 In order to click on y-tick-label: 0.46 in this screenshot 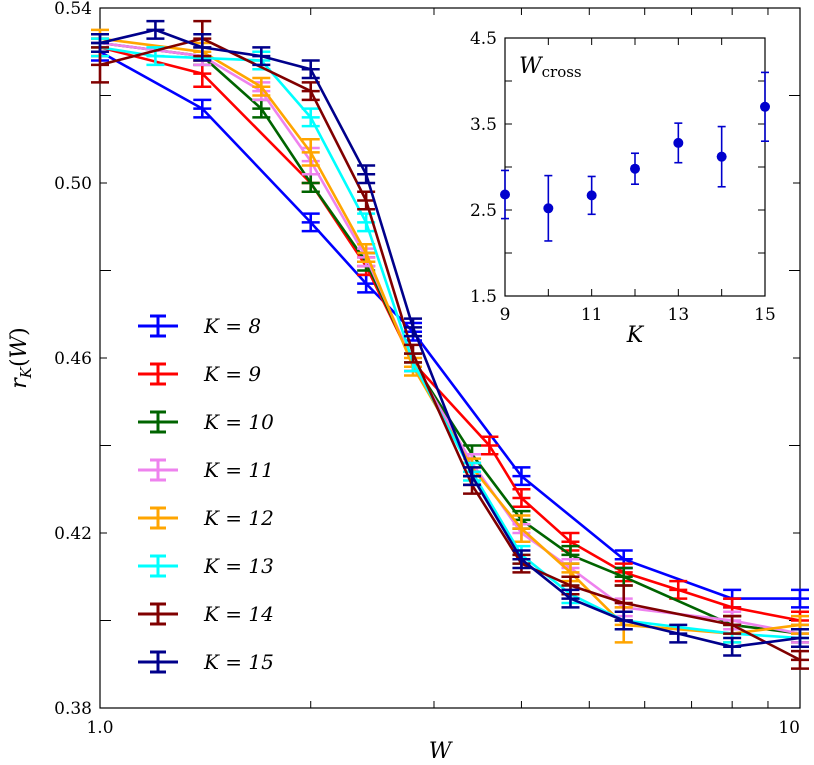, I will do `click(73, 359)`.